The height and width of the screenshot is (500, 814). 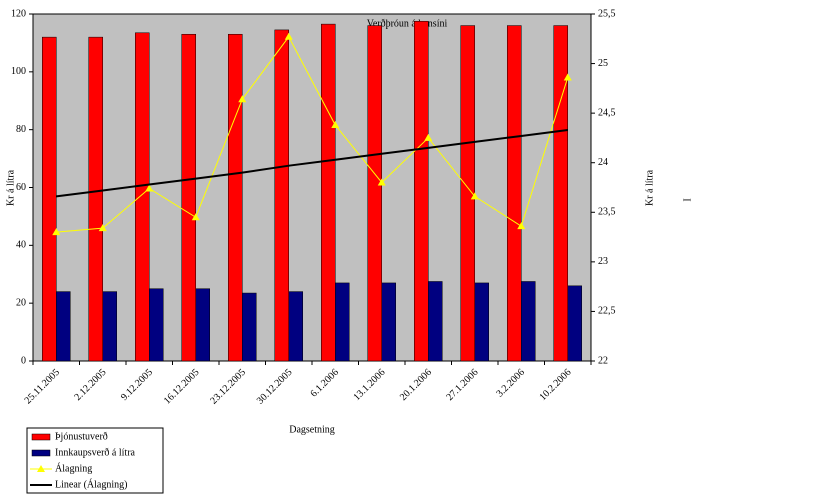 What do you see at coordinates (95, 452) in the screenshot?
I see `legend-label: Innkaupsverð á lítra` at bounding box center [95, 452].